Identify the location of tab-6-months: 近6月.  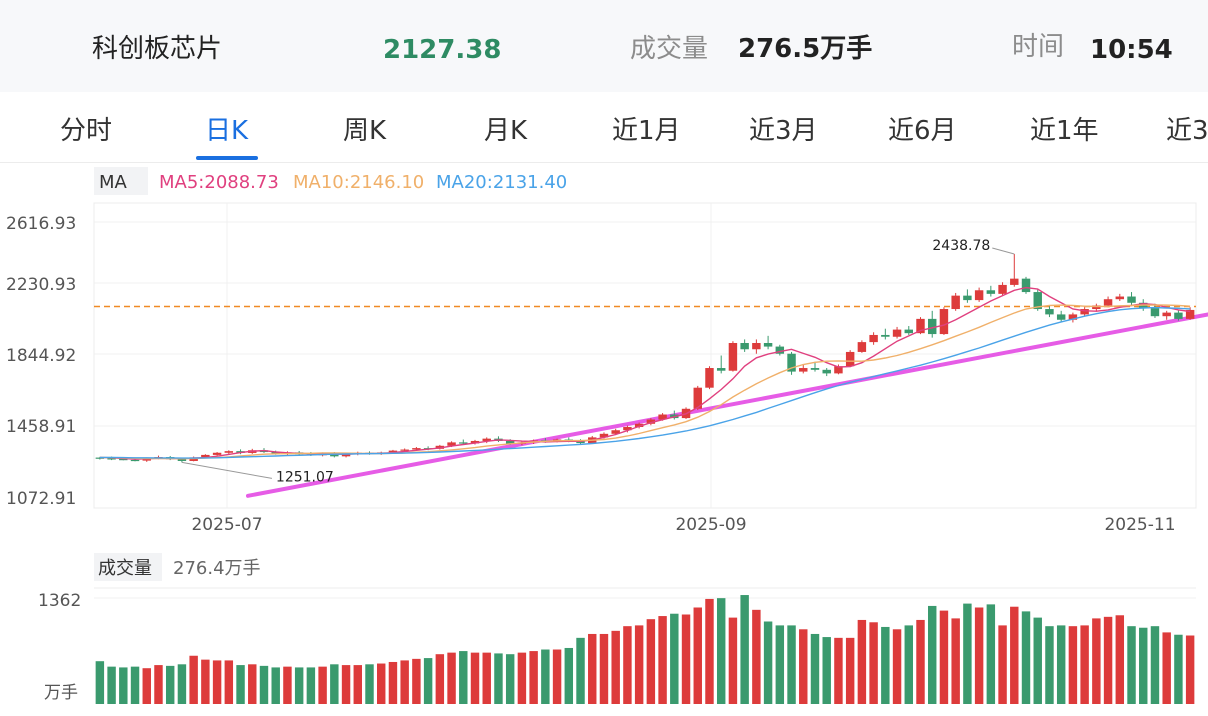
(922, 131).